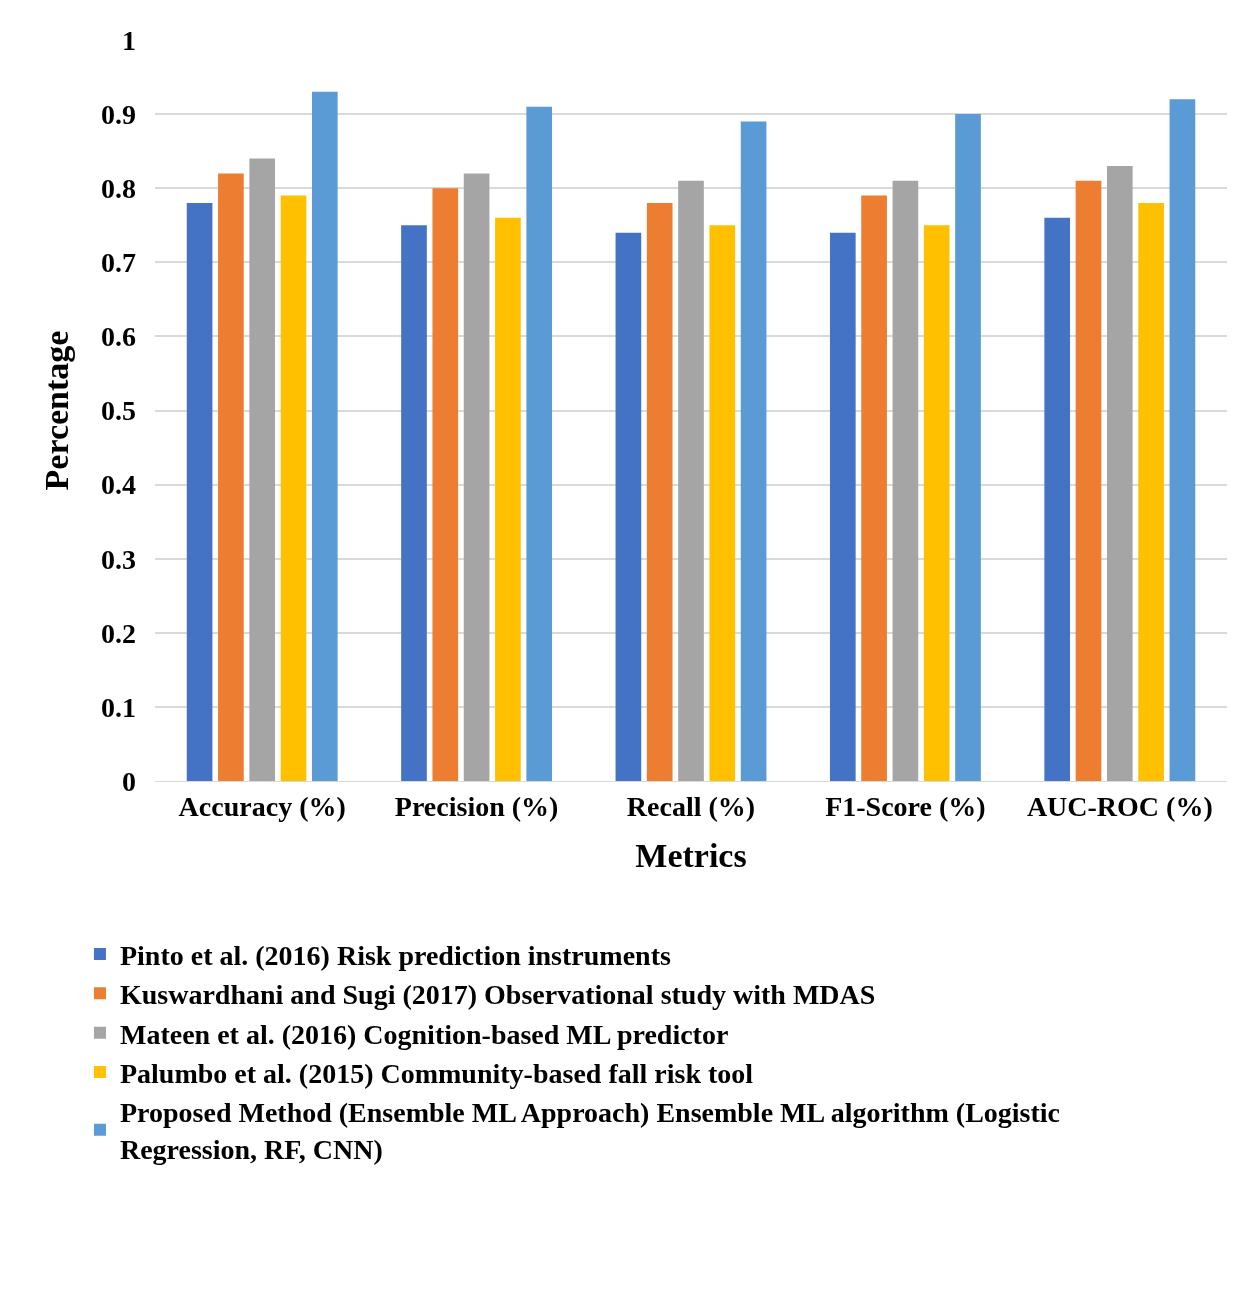  What do you see at coordinates (395, 955) in the screenshot?
I see `legend-label: Pinto et al. (2016) Risk prediction instruments` at bounding box center [395, 955].